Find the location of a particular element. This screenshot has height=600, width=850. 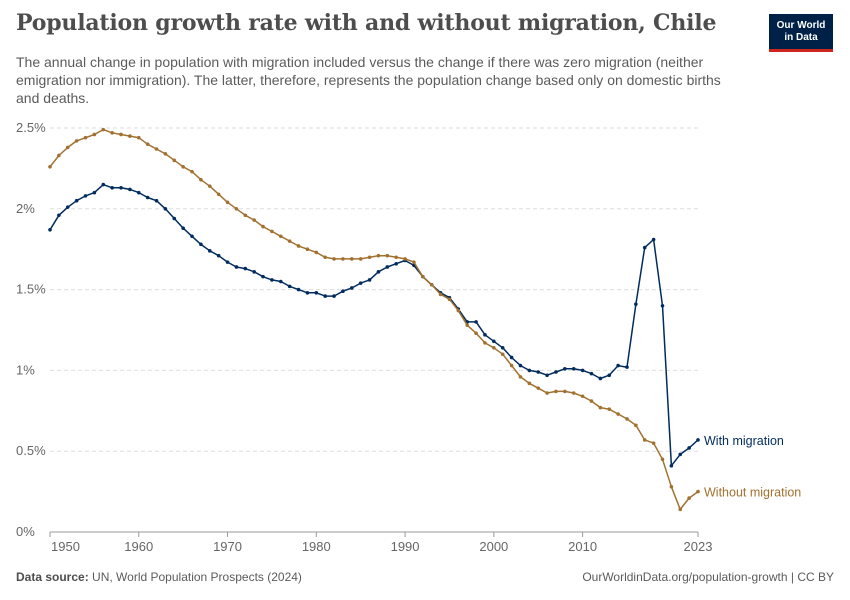

data-source-label: Data source: is located at coordinates (52, 577).